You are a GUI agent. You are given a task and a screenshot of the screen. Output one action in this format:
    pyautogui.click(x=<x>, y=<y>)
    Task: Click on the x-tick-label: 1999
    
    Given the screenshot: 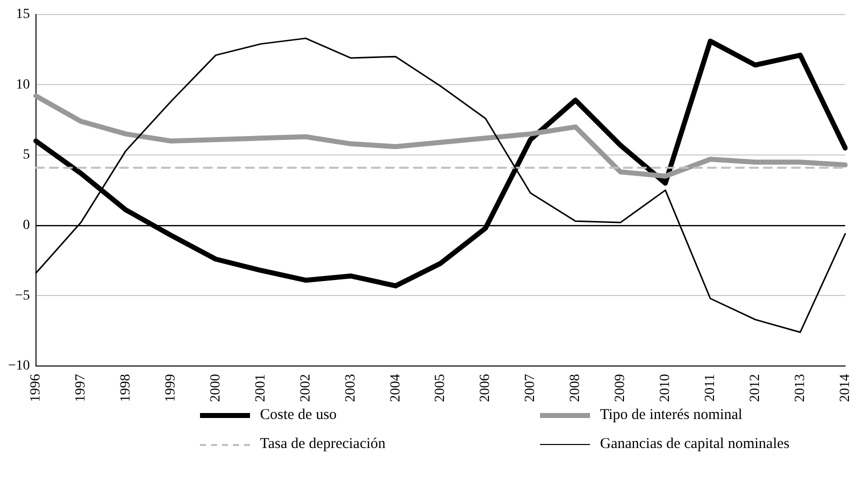 What is the action you would take?
    pyautogui.click(x=170, y=388)
    